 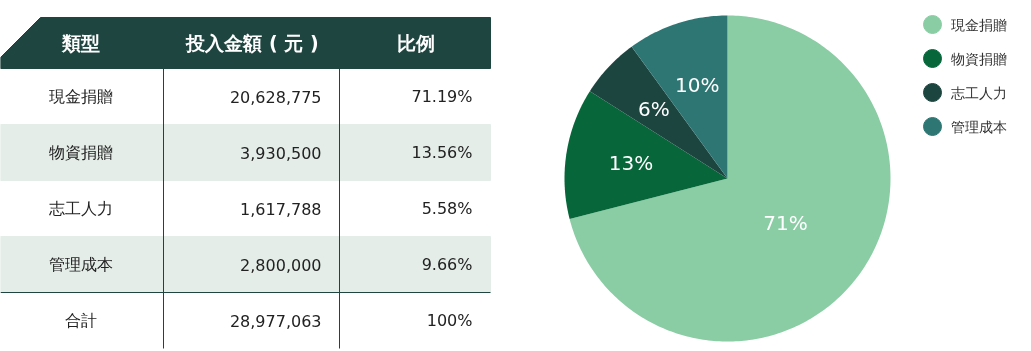 I want to click on text: 20,628,775, so click(x=275, y=97).